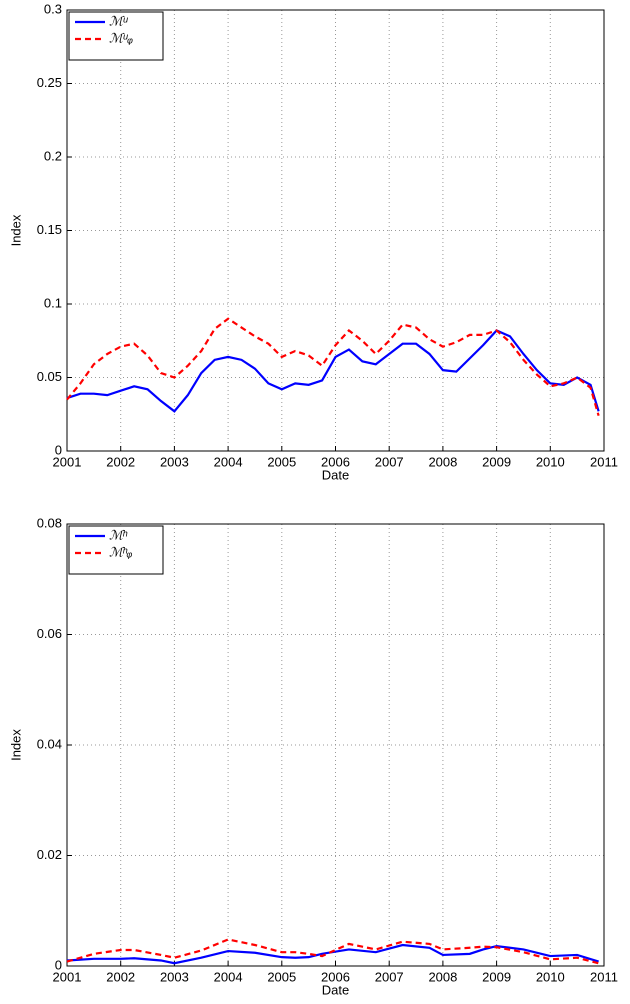 Image resolution: width=630 pixels, height=1004 pixels. I want to click on y-tick-label: 0.04, so click(49, 743).